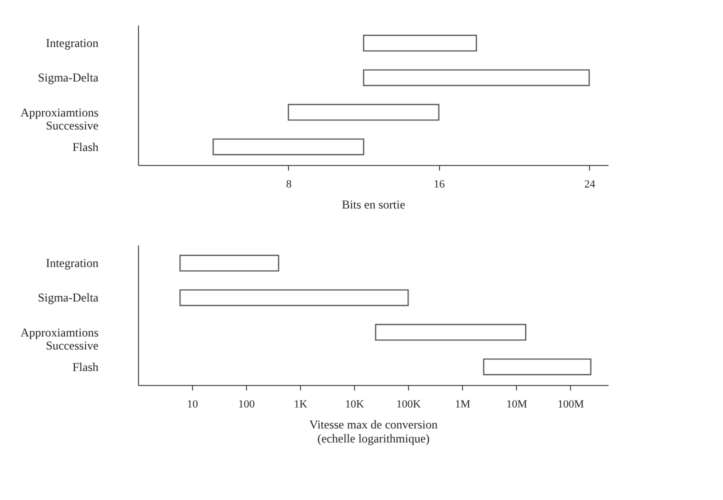 The height and width of the screenshot is (500, 723). I want to click on x-tick-label: 16, so click(440, 184).